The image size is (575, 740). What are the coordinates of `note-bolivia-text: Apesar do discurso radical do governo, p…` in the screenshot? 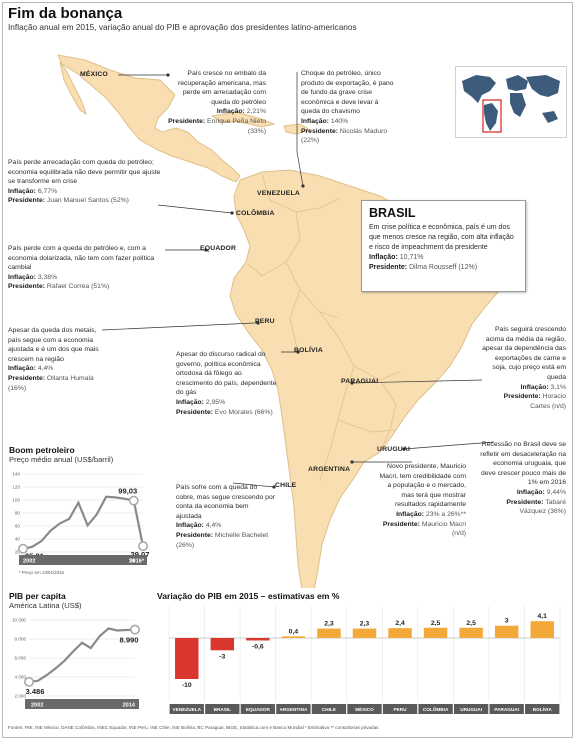 It's located at (226, 374).